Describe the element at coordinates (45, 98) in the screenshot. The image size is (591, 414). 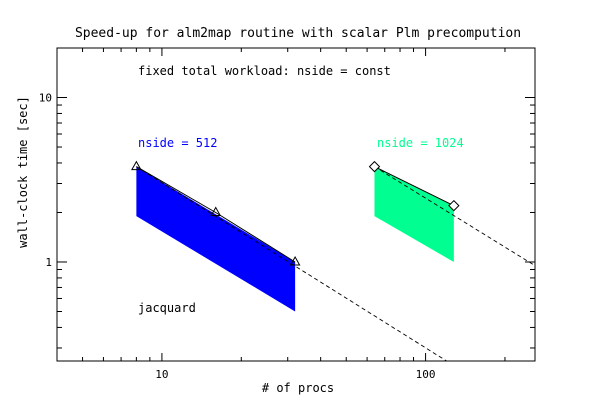
I see `y-tick-label: 10` at that location.